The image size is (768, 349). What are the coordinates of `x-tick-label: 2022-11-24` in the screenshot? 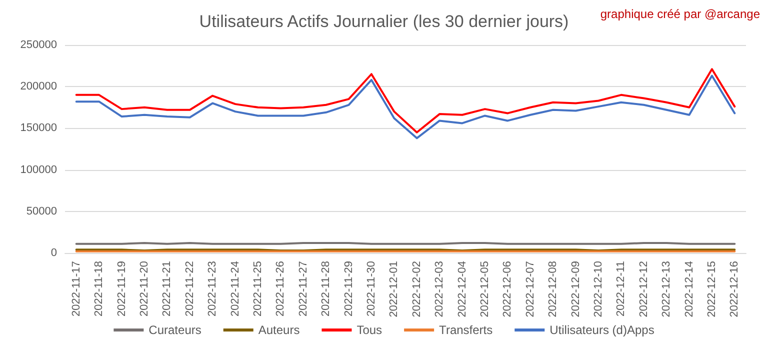 It's located at (235, 288).